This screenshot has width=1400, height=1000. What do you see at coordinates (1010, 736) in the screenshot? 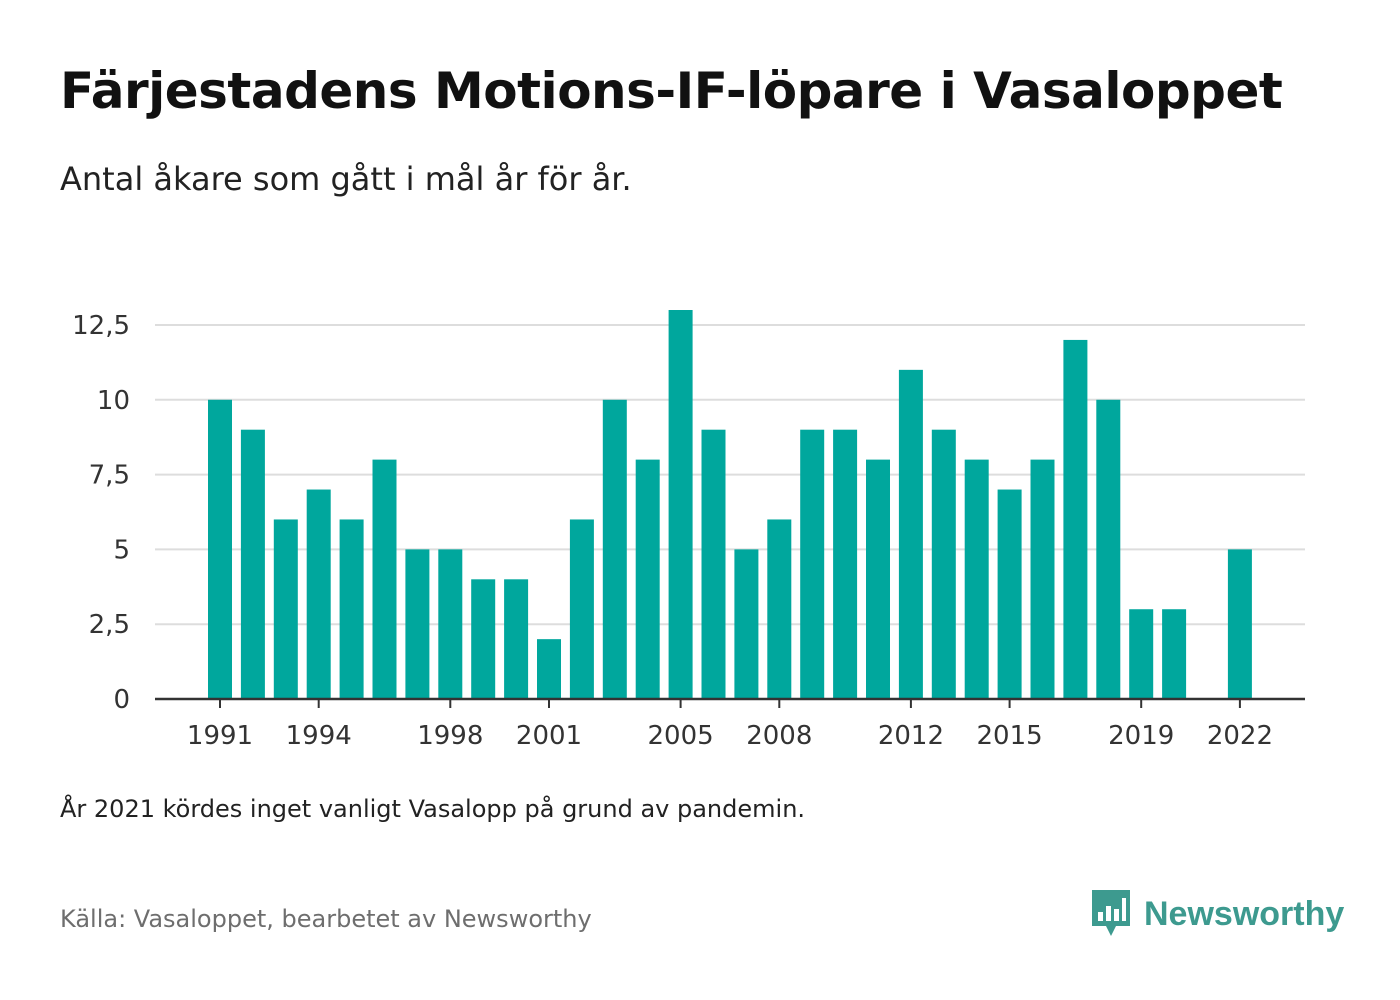
I see `x-tick-label: 2015` at bounding box center [1010, 736].